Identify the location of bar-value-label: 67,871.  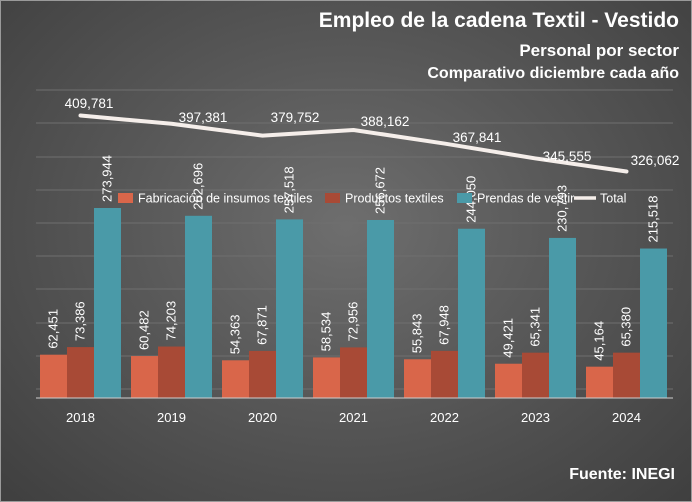
(262, 325).